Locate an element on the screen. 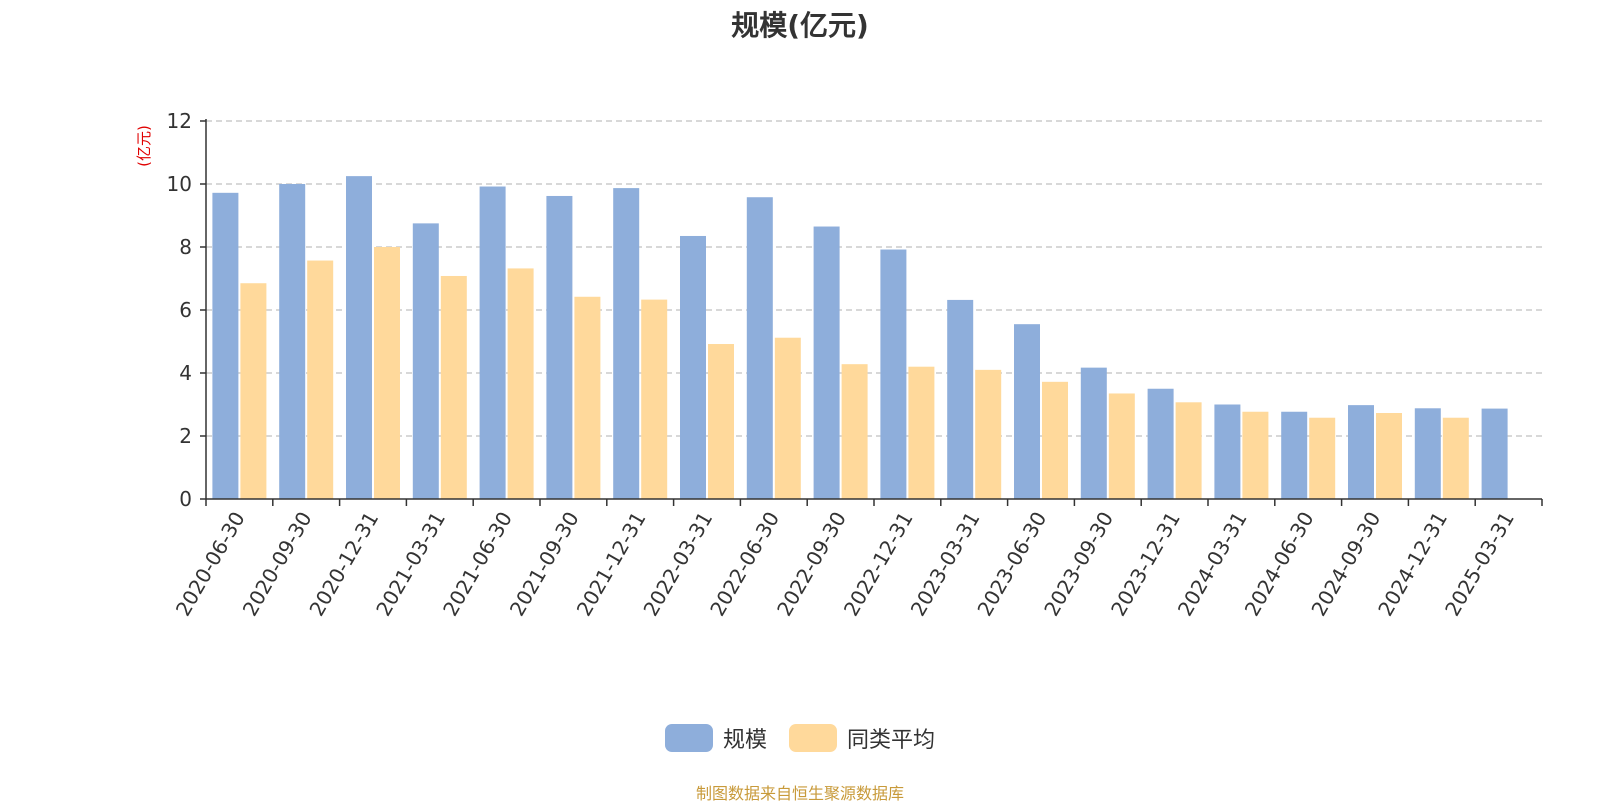  legend-swatch-scale is located at coordinates (688, 738).